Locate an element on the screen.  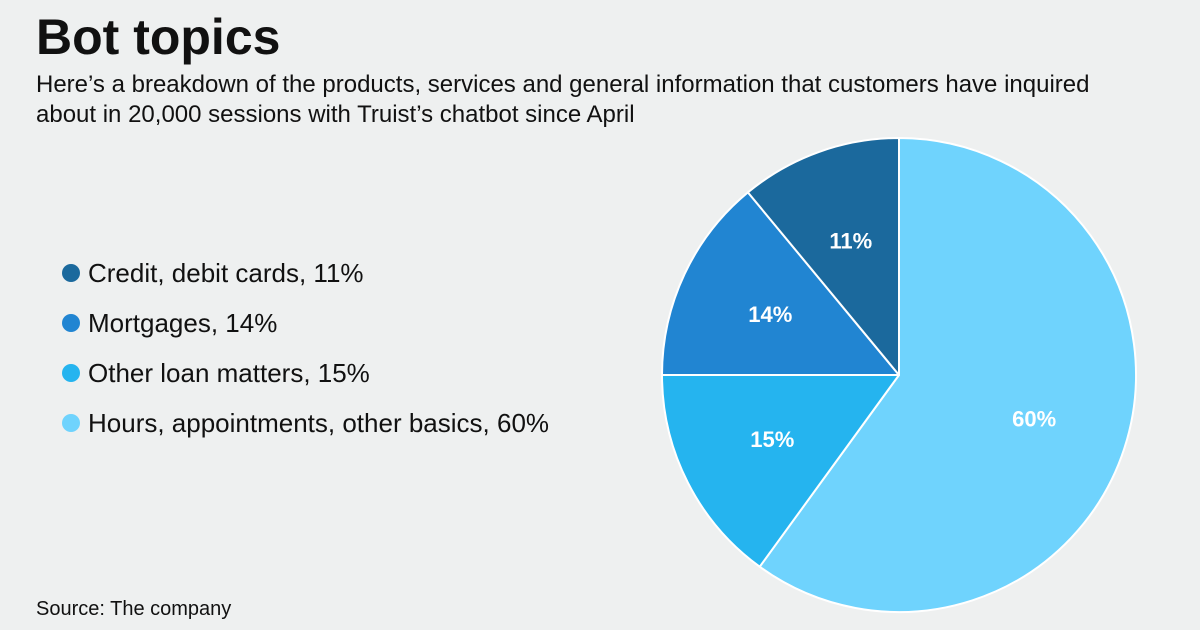
slice-label-hours-appointments-other-basics: 60% is located at coordinates (1034, 418).